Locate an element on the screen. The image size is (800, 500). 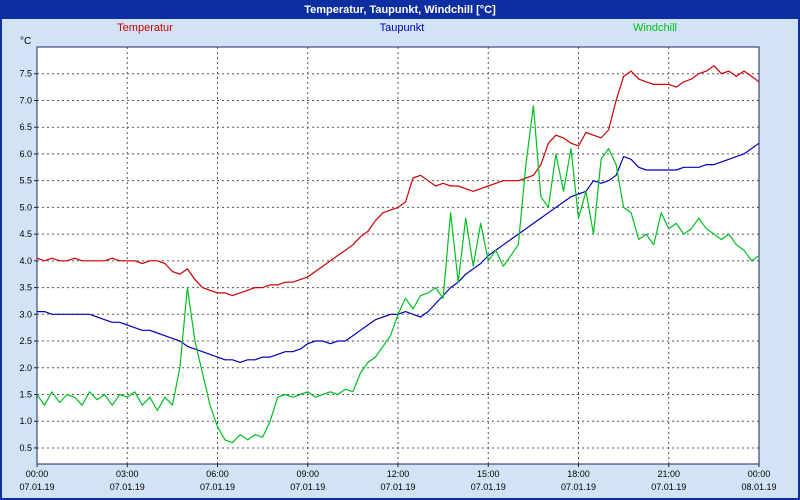
y-tick-label: 3.0 is located at coordinates (25, 314).